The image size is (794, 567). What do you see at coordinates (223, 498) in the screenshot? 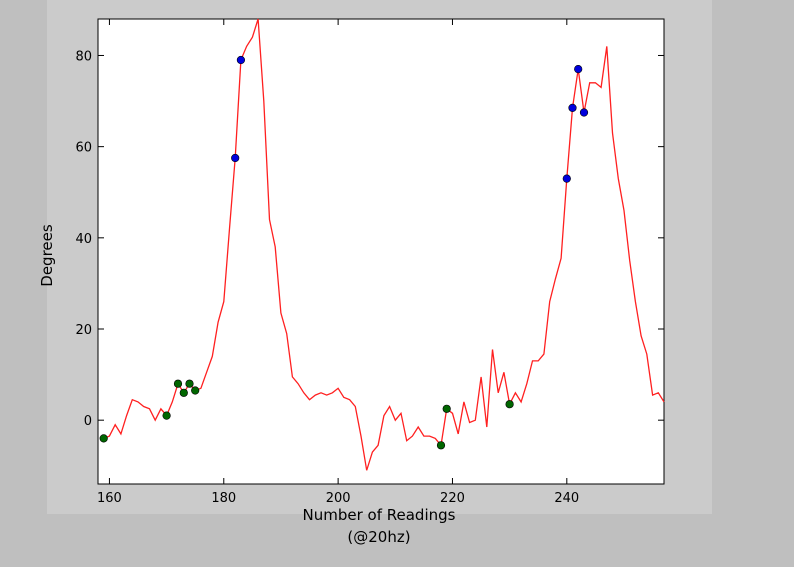
I see `x-tick-label: 180` at bounding box center [223, 498].